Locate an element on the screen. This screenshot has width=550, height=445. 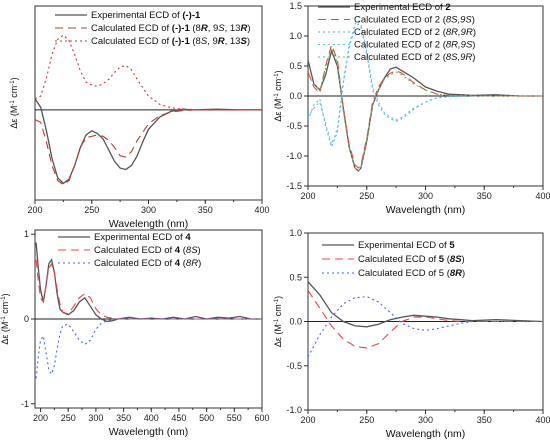
legend-entry: Calculated ECD of 5 (8R) is located at coordinates (411, 273).